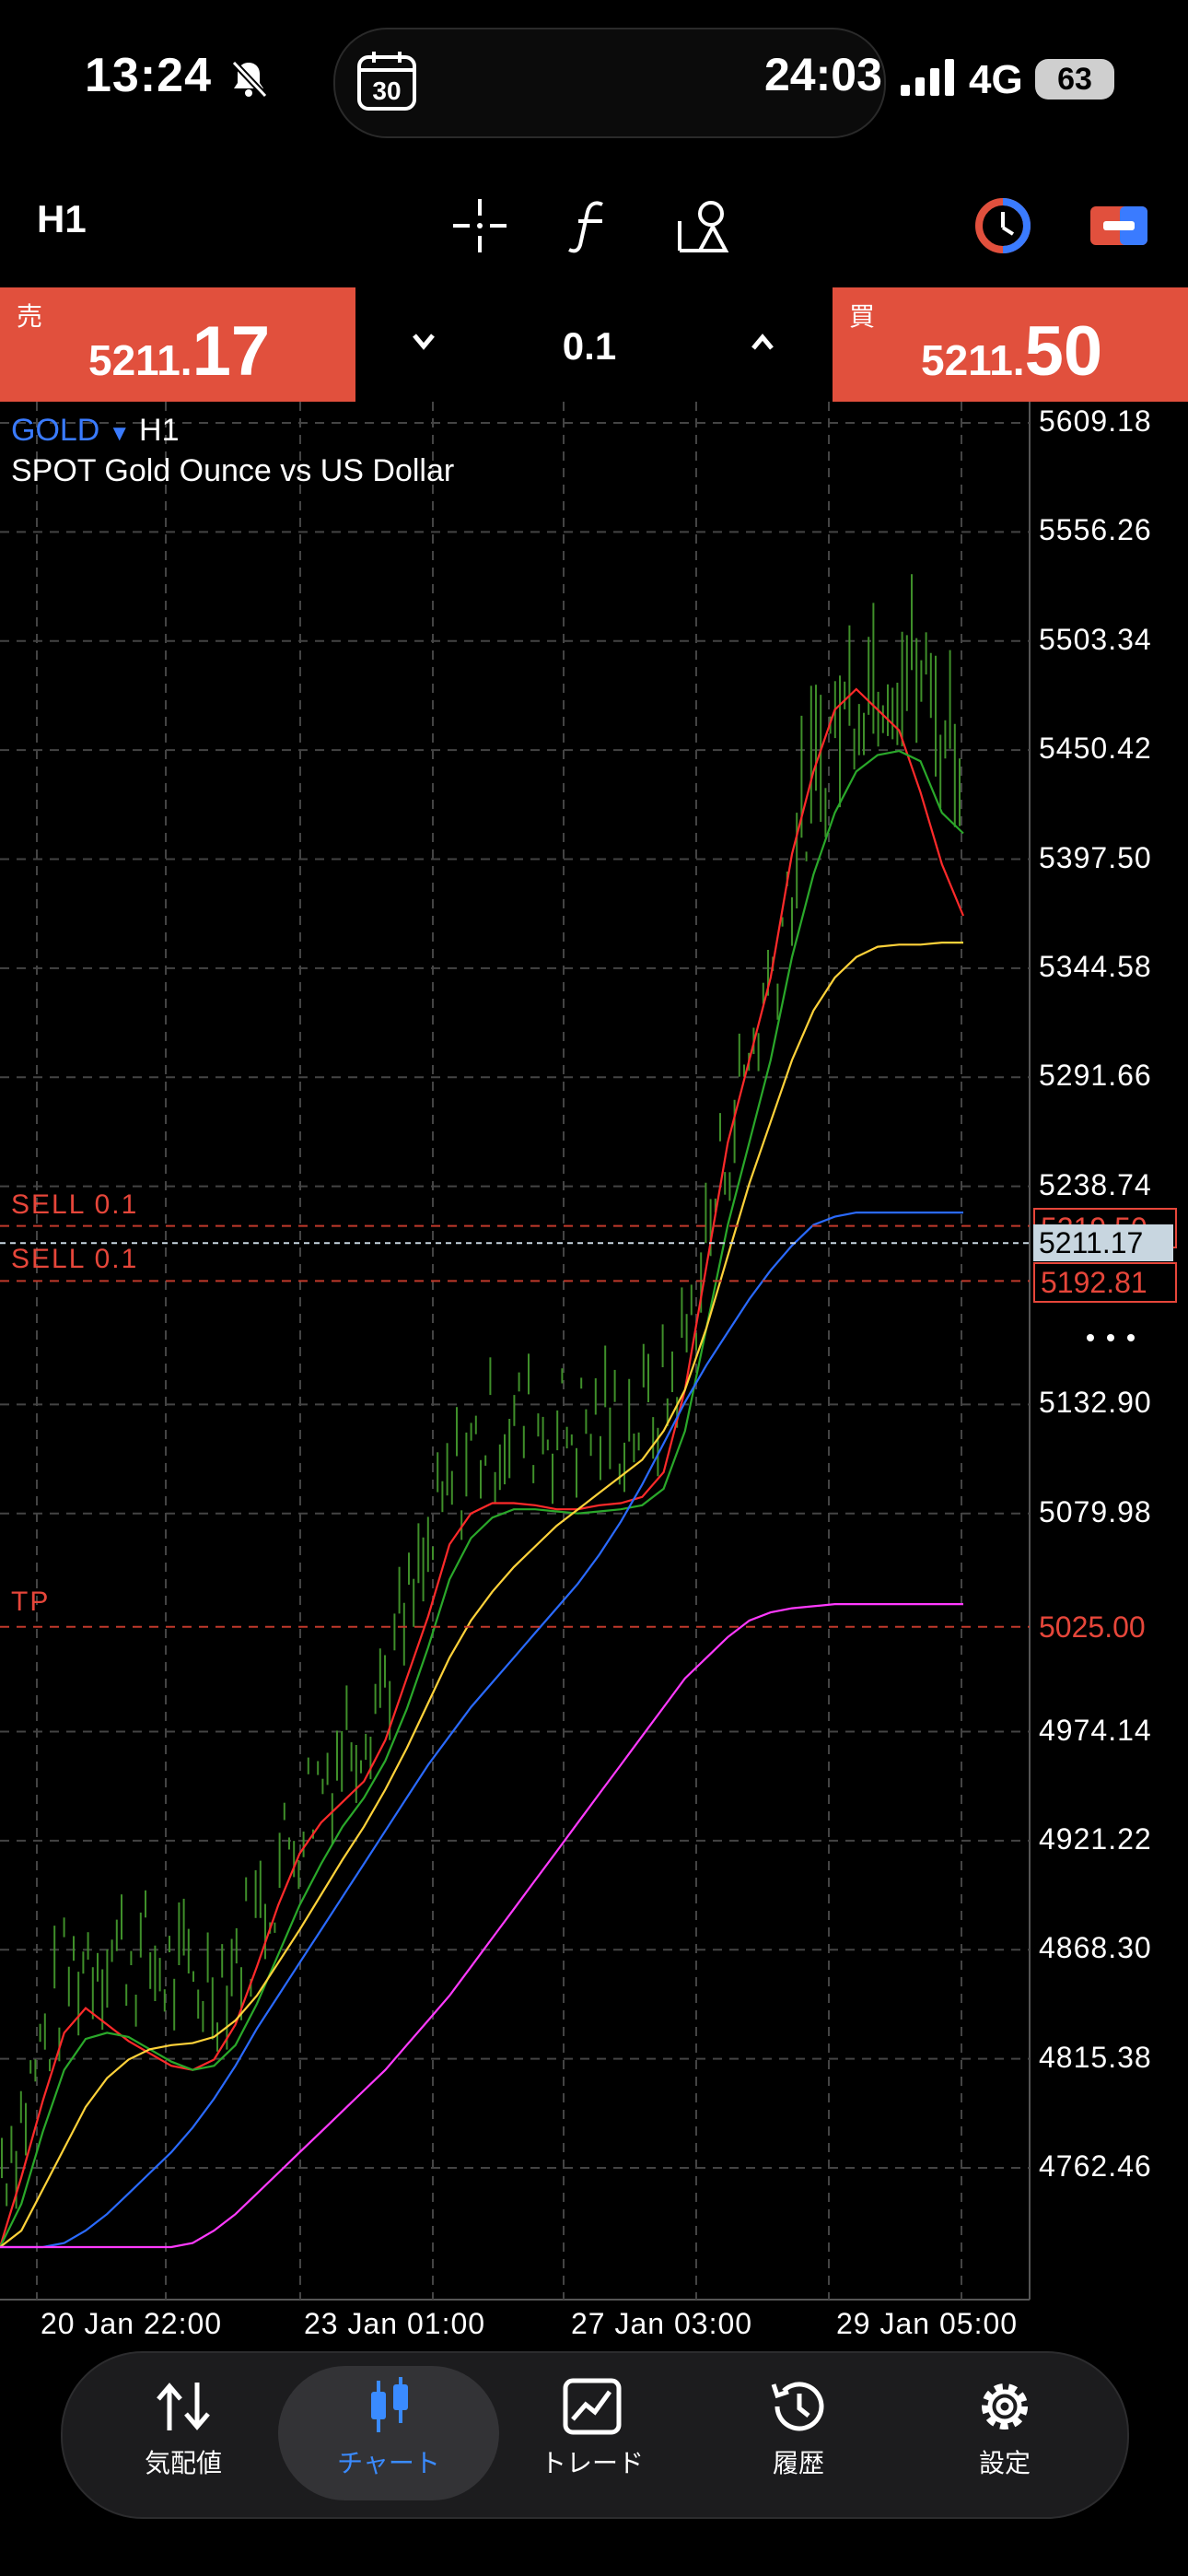  Describe the element at coordinates (705, 225) in the screenshot. I see `objects-icon` at that location.